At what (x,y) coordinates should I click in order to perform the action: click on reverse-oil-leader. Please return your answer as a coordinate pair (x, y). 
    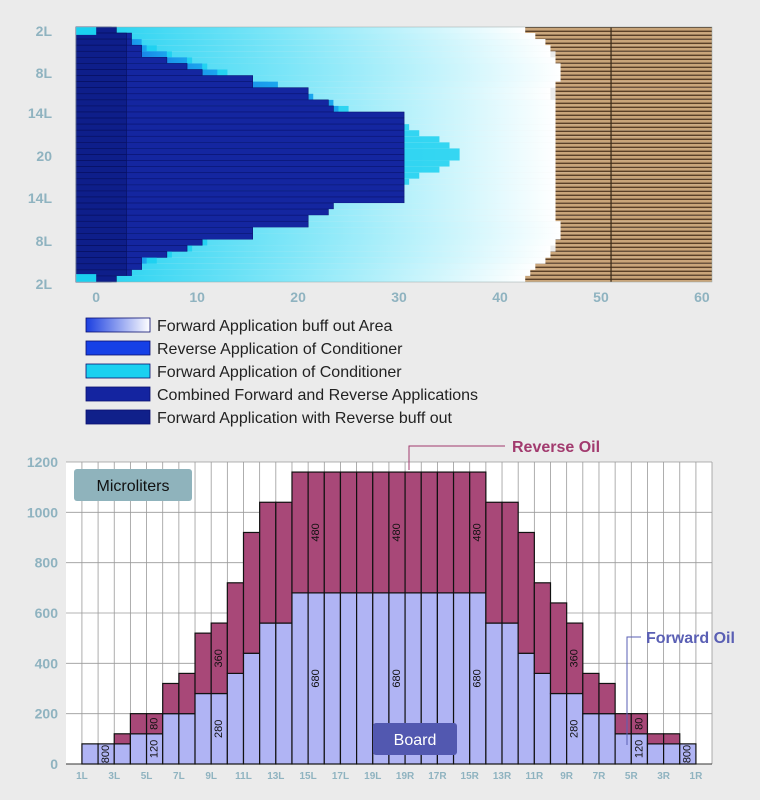
    Looking at the image, I should click on (456, 457).